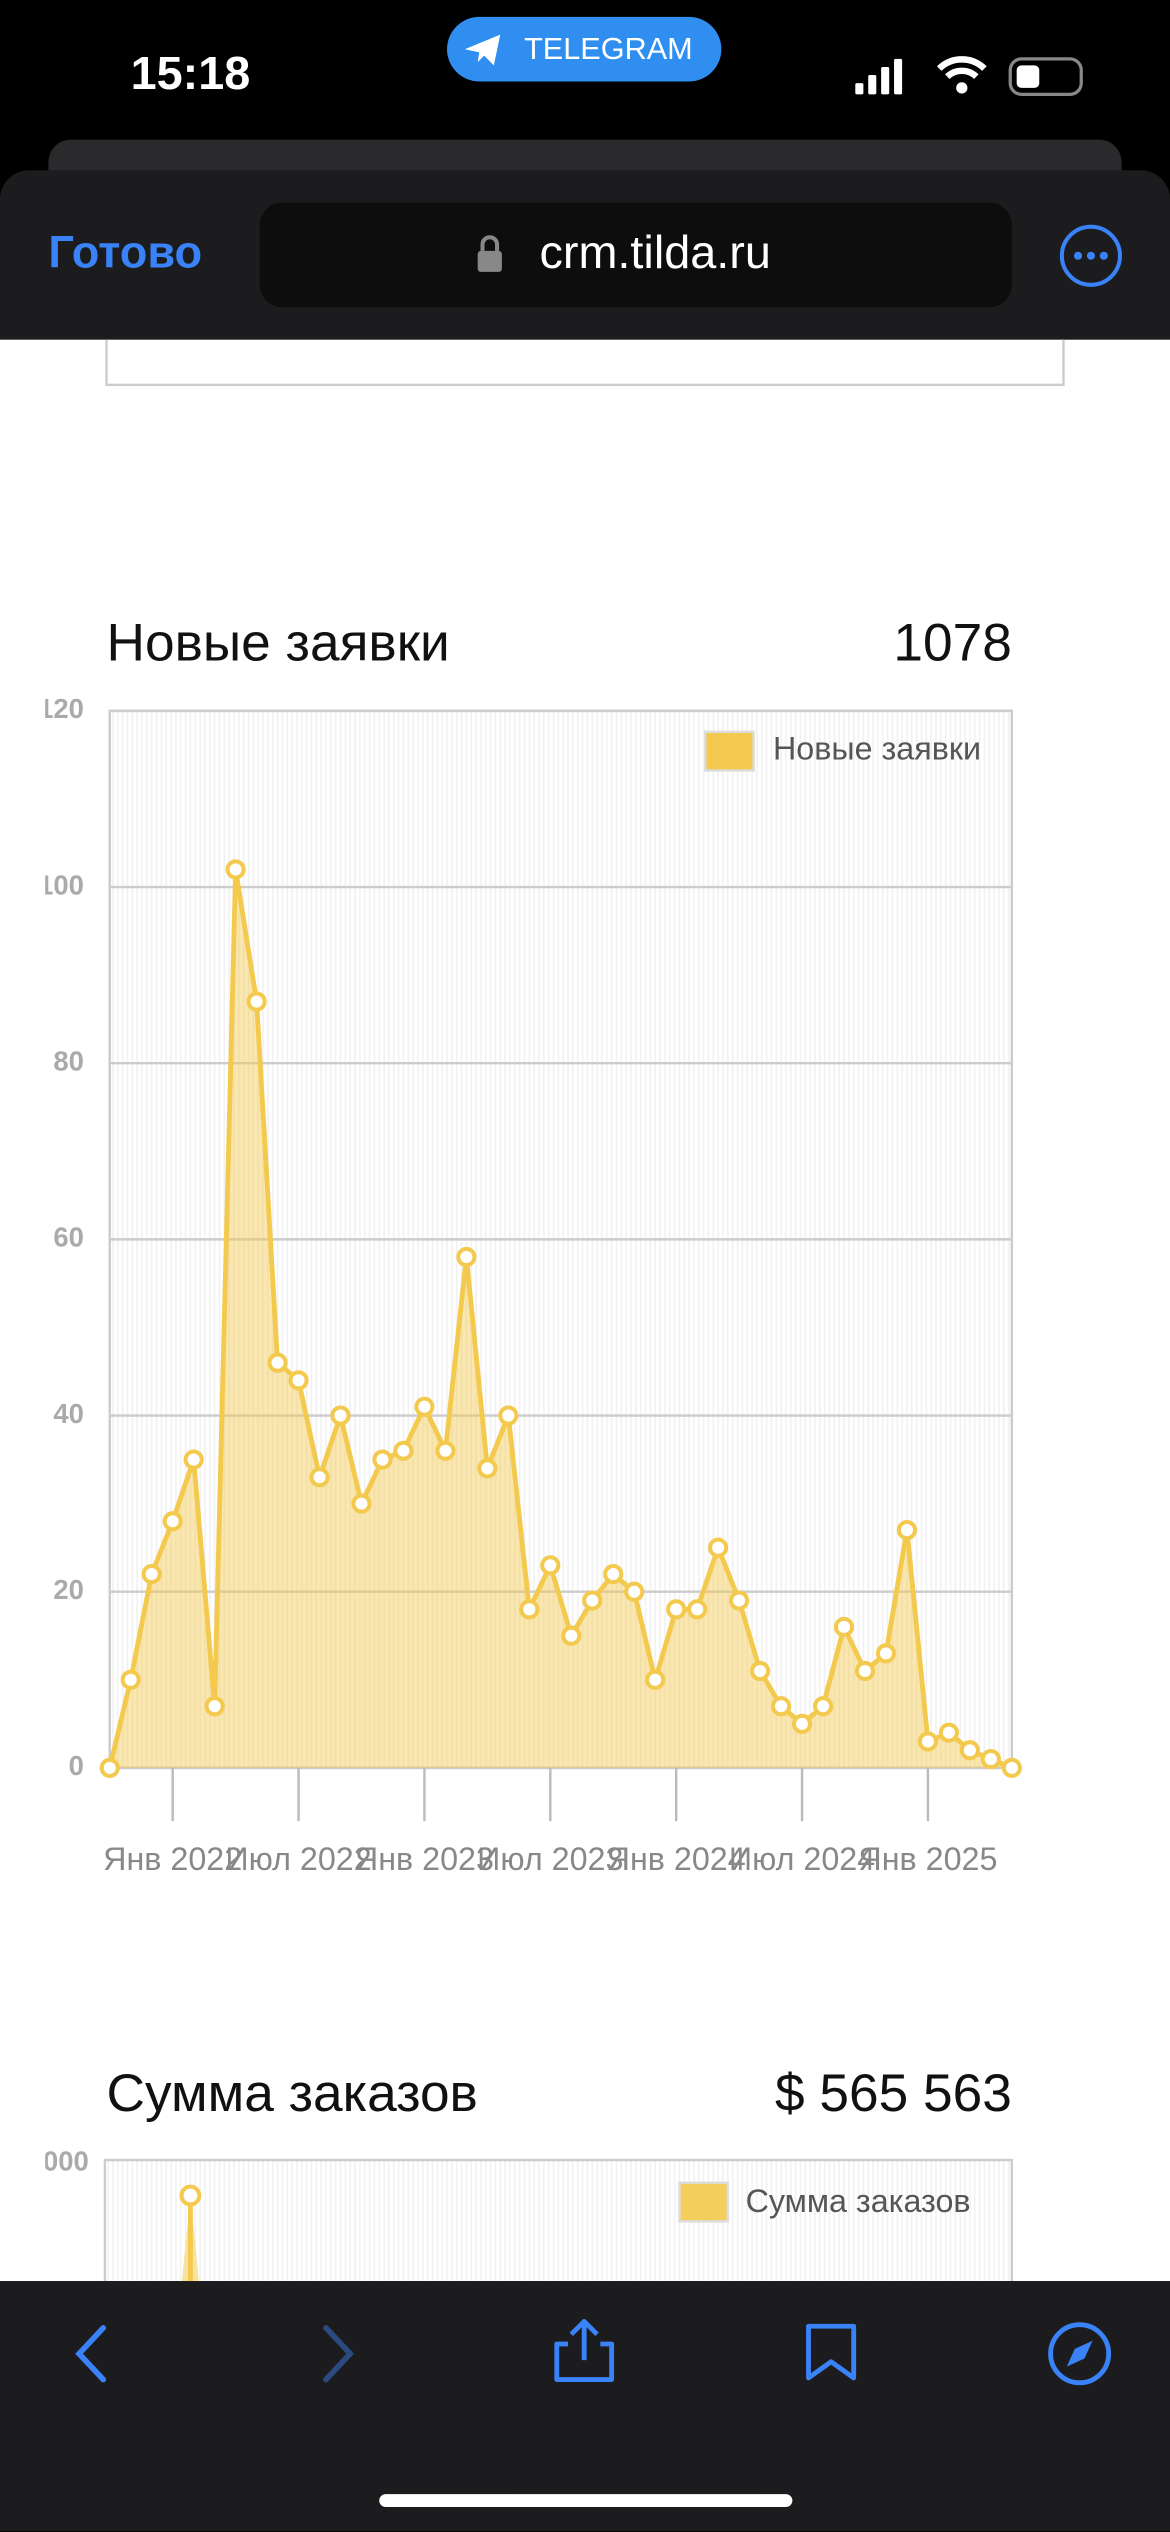 The height and width of the screenshot is (2532, 1170). What do you see at coordinates (676, 1859) in the screenshot?
I see `x-tick-label: Янв 2024` at bounding box center [676, 1859].